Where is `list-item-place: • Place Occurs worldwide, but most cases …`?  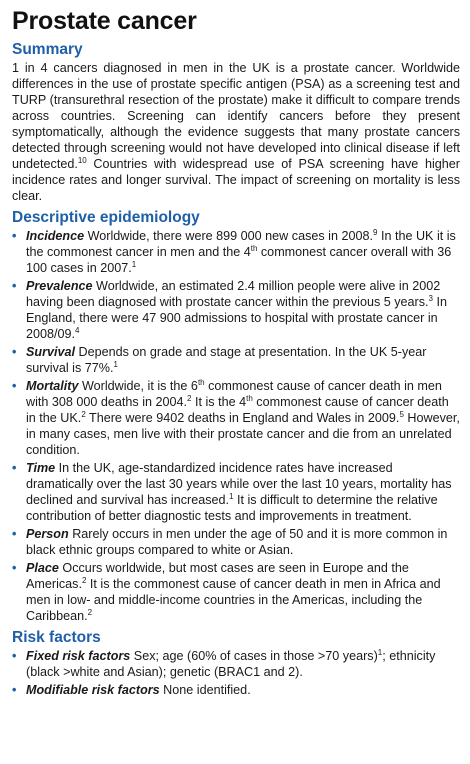 list-item-place: • Place Occurs worldwide, but most cases … is located at coordinates (226, 592).